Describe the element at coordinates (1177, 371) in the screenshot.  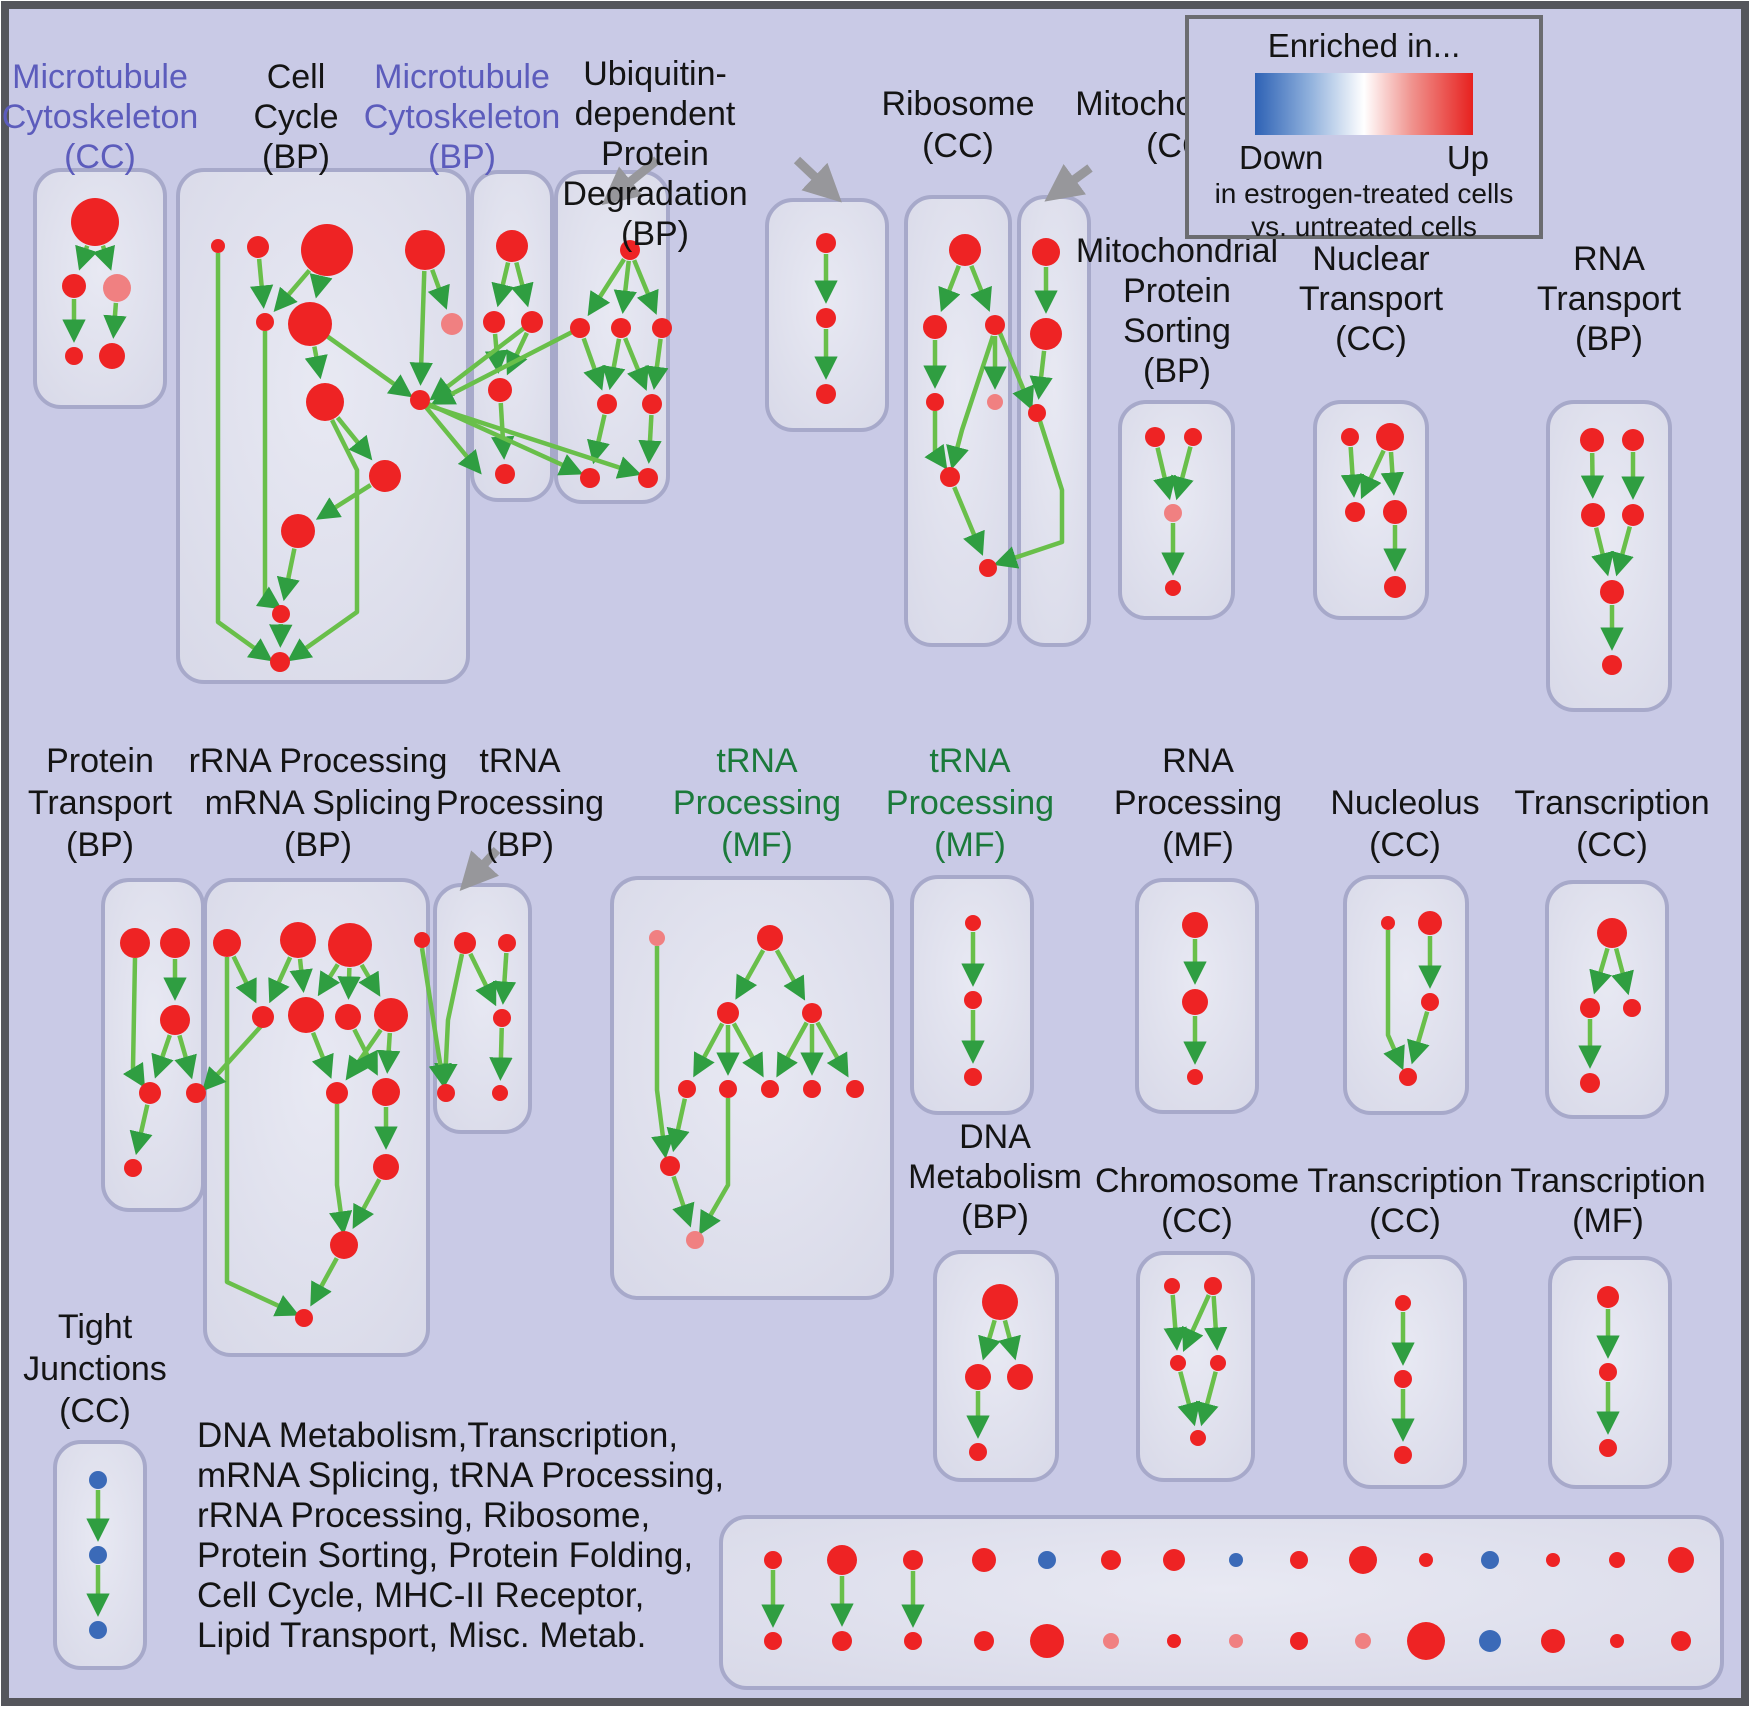
I see `cluster-label-mito-protein-sorting-bp: (BP)` at that location.